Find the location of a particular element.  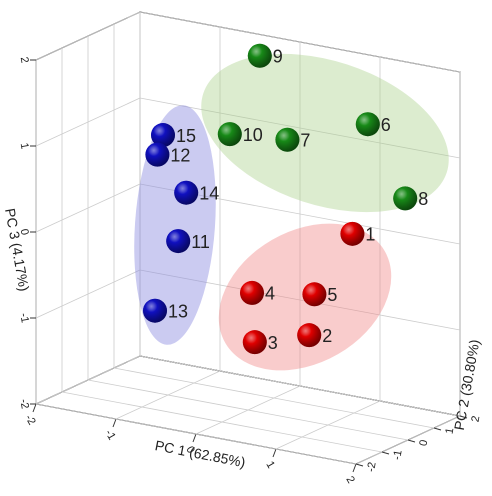

x-tick-label: 0 is located at coordinates (189, 449).